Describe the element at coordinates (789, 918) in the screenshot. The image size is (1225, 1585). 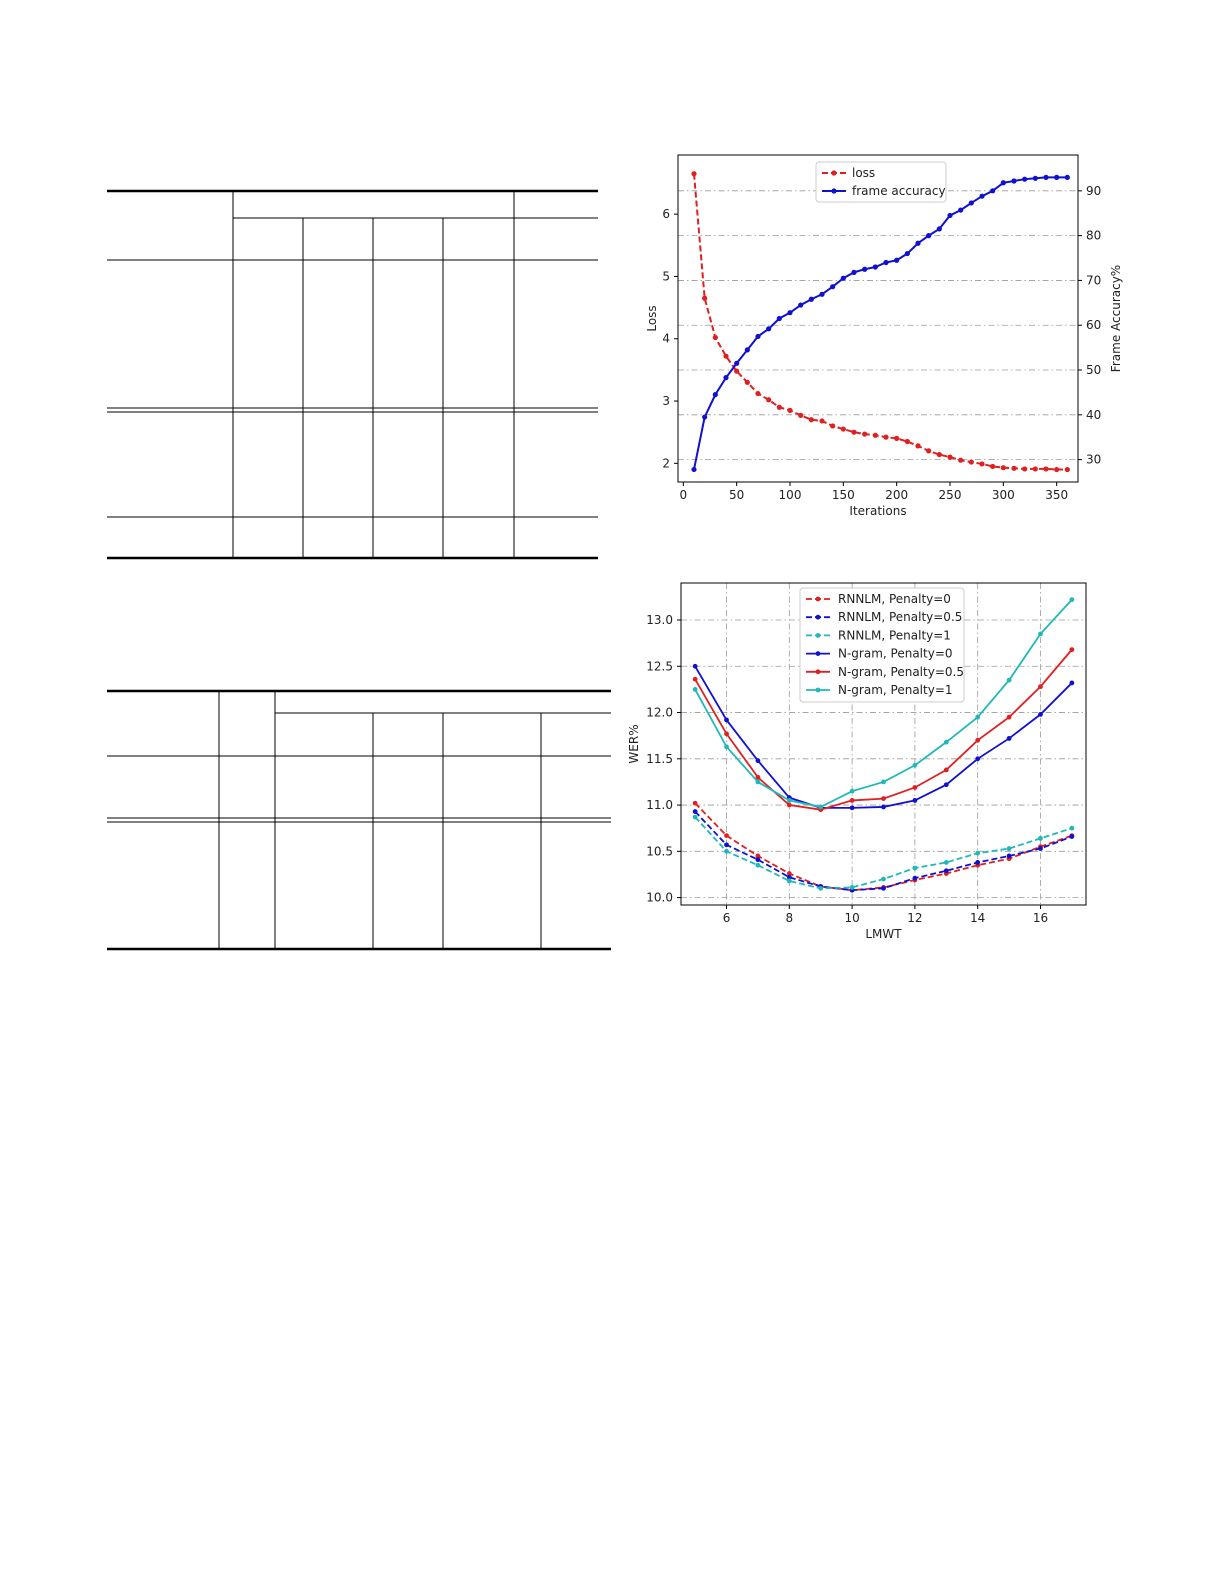
I see `x-tick-label: 8` at that location.